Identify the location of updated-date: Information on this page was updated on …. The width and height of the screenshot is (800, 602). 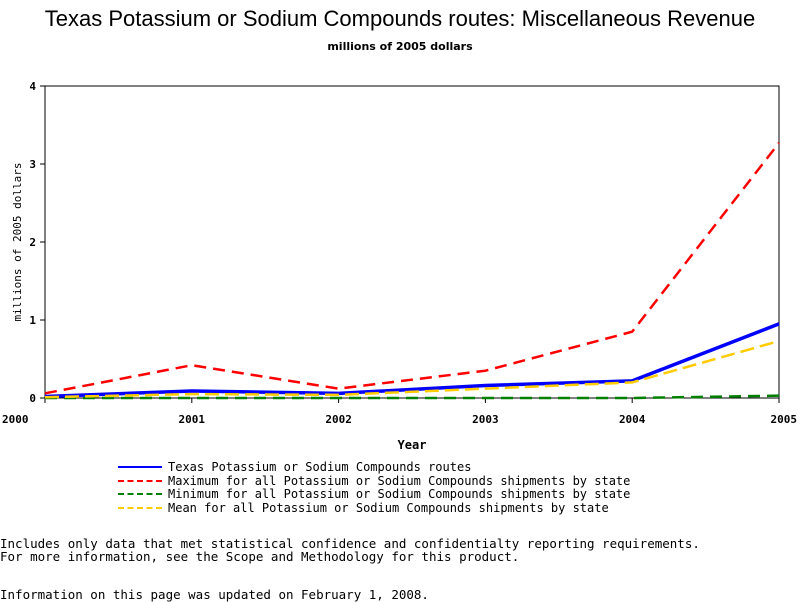
(214, 594).